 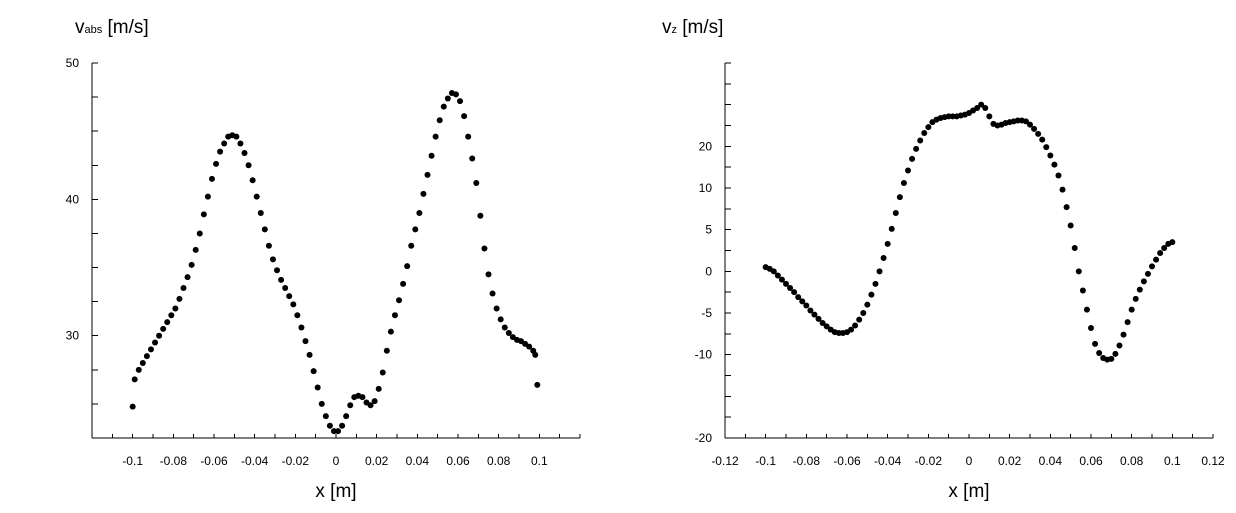 What do you see at coordinates (1172, 461) in the screenshot?
I see `vz-x-tick-label: 0.1` at bounding box center [1172, 461].